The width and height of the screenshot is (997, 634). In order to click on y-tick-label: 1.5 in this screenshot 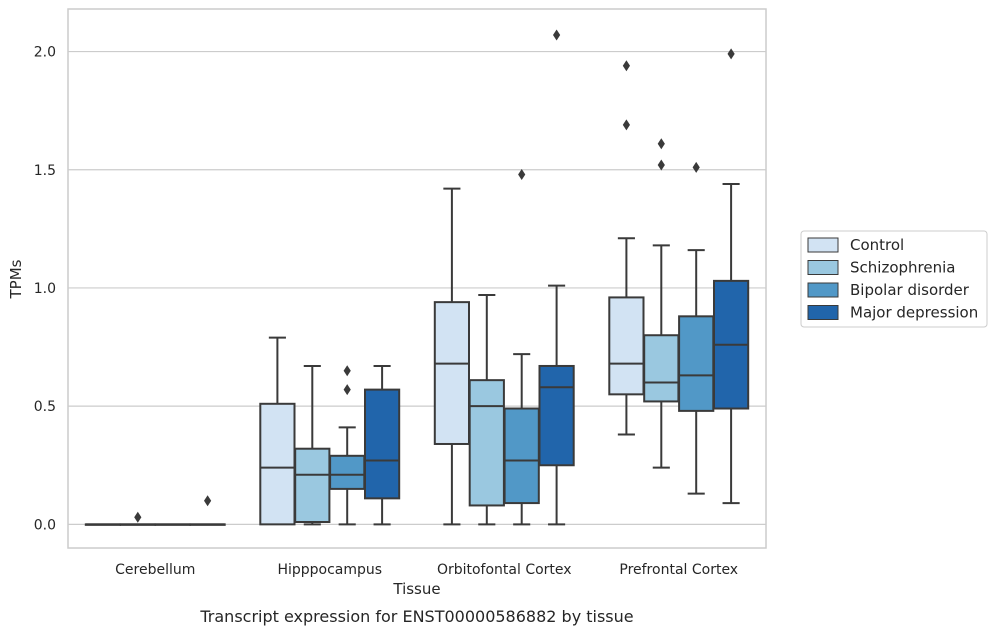, I will do `click(45, 171)`.